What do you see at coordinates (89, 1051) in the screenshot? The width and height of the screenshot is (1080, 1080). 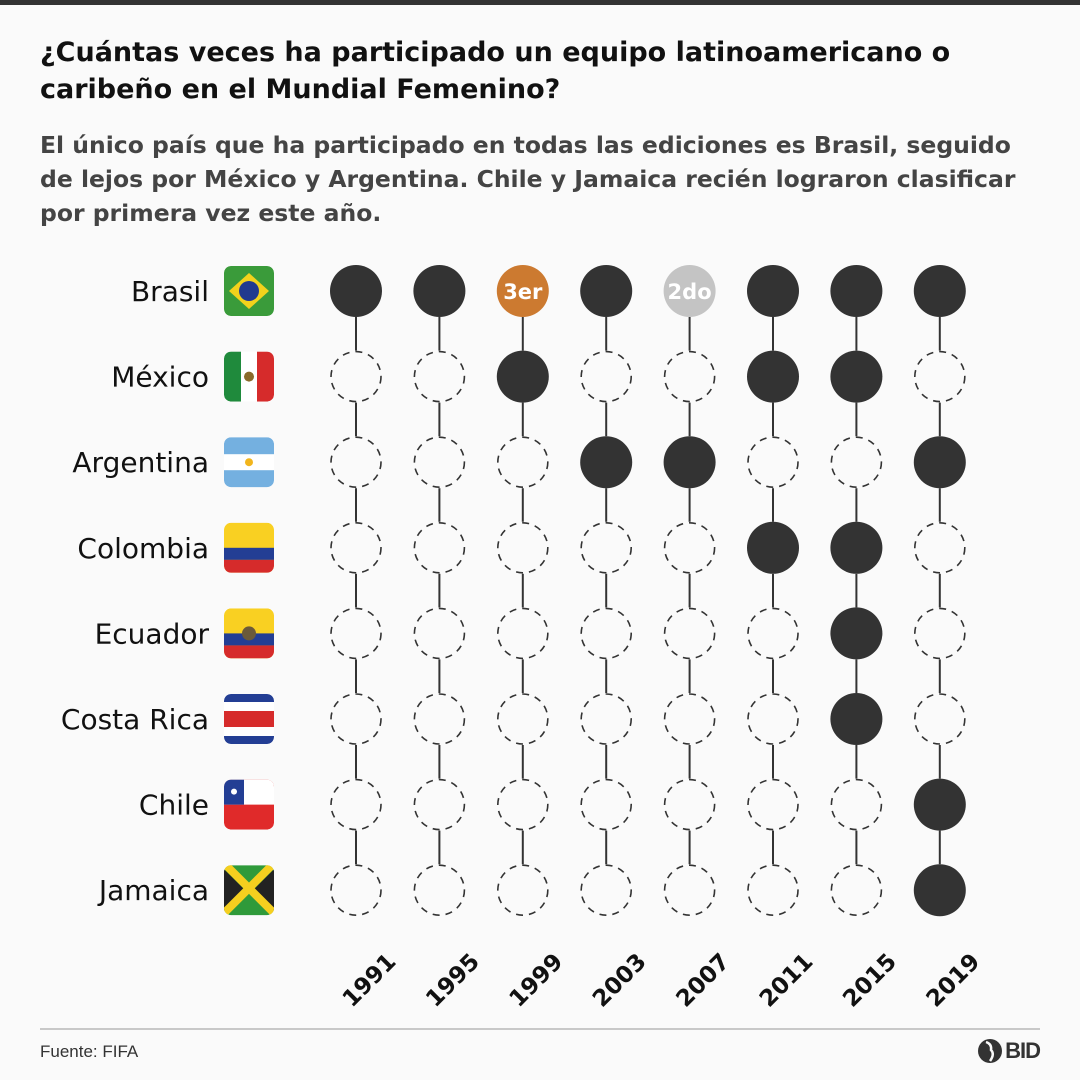 I see `source-note: Fuente: FIFA` at bounding box center [89, 1051].